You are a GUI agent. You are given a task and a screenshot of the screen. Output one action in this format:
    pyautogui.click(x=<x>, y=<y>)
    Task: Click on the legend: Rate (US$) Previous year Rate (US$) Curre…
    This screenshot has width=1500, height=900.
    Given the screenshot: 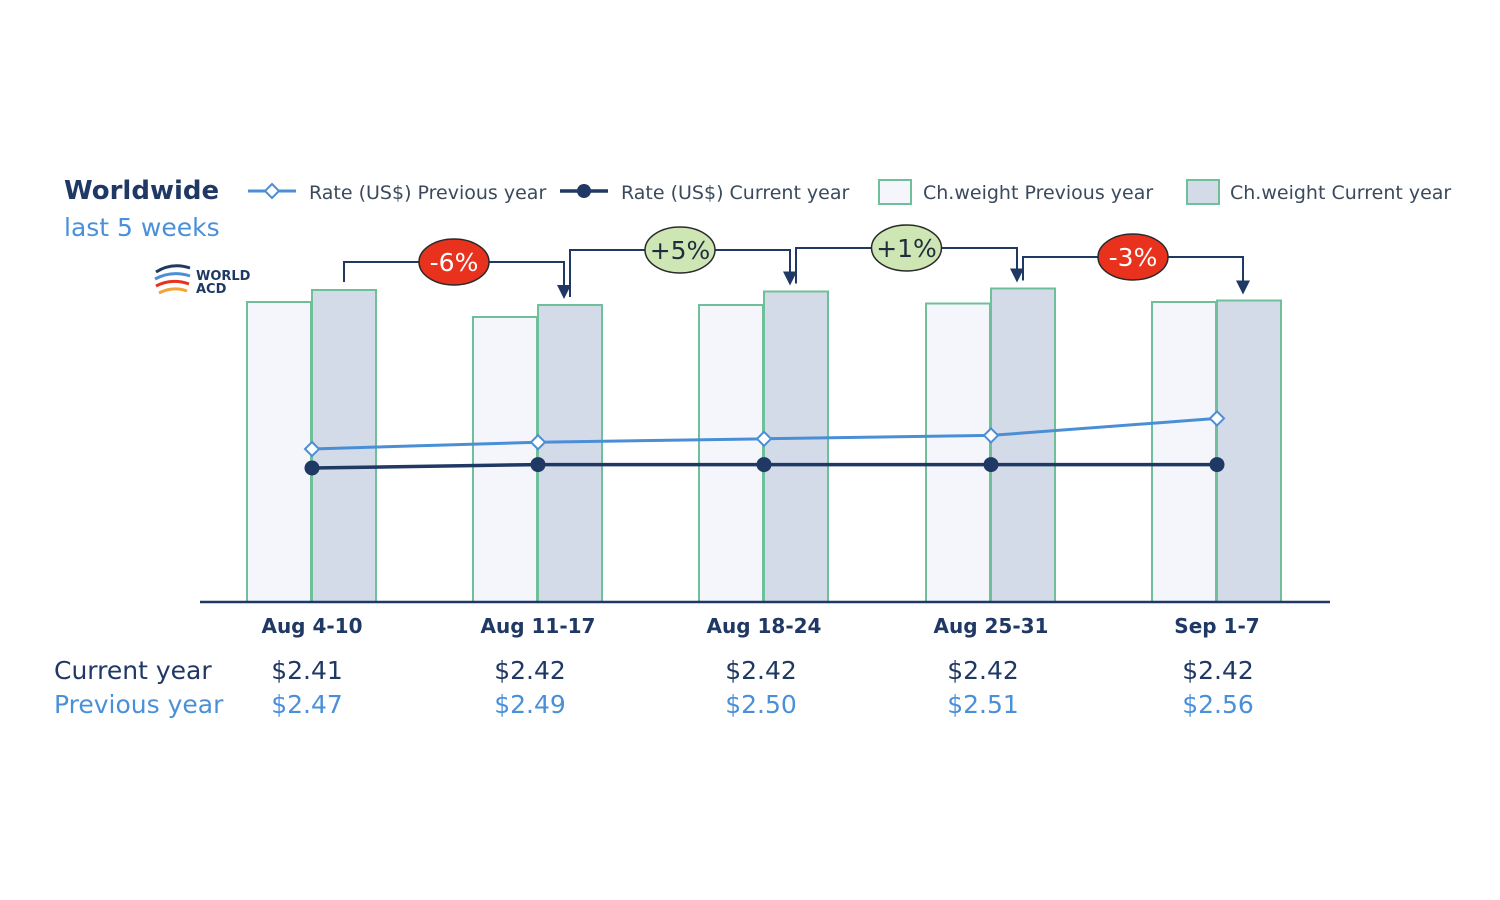 What is the action you would take?
    pyautogui.click(x=849, y=192)
    